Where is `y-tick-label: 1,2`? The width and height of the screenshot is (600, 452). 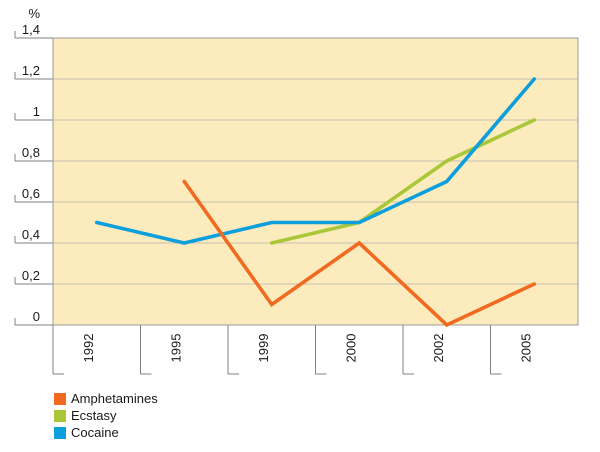
y-tick-label: 1,2 is located at coordinates (31, 70).